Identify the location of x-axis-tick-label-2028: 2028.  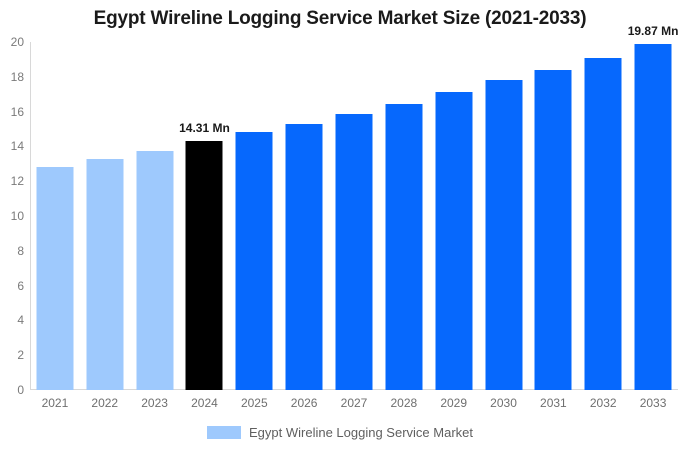
(404, 403).